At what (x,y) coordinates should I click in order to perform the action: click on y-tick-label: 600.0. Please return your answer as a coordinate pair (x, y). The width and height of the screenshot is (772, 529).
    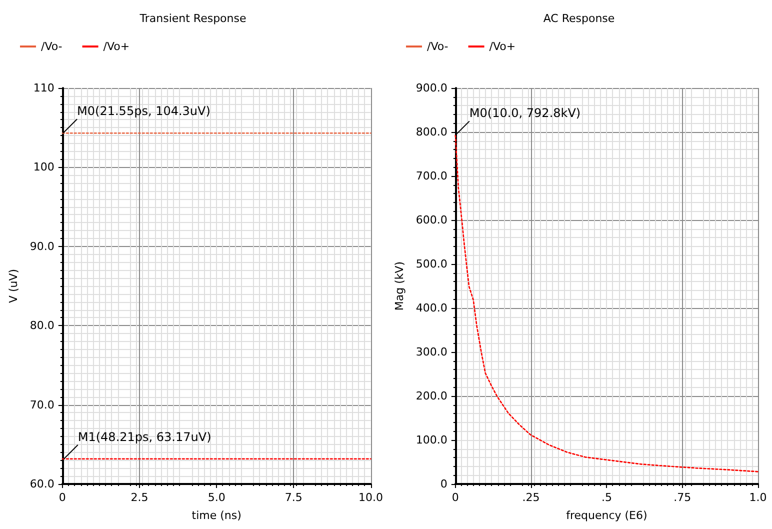
    Looking at the image, I should click on (432, 220).